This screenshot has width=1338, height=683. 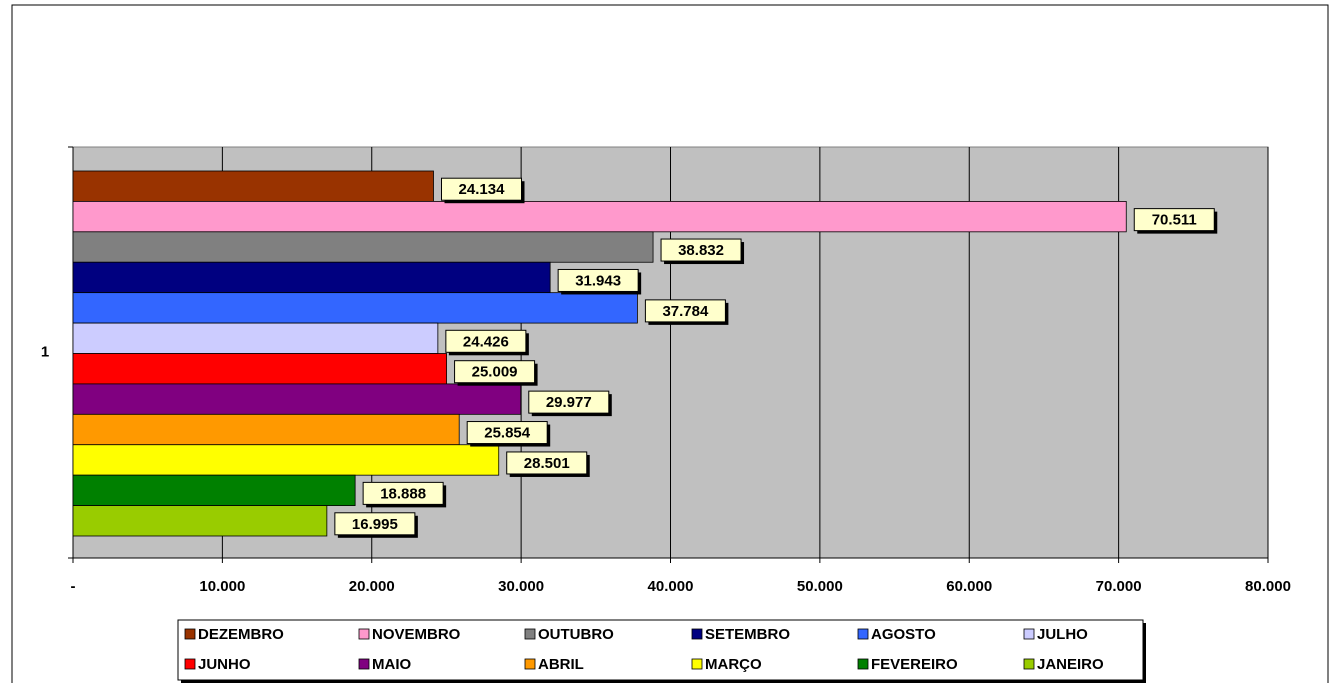 I want to click on data-label: 29.977, so click(x=569, y=402).